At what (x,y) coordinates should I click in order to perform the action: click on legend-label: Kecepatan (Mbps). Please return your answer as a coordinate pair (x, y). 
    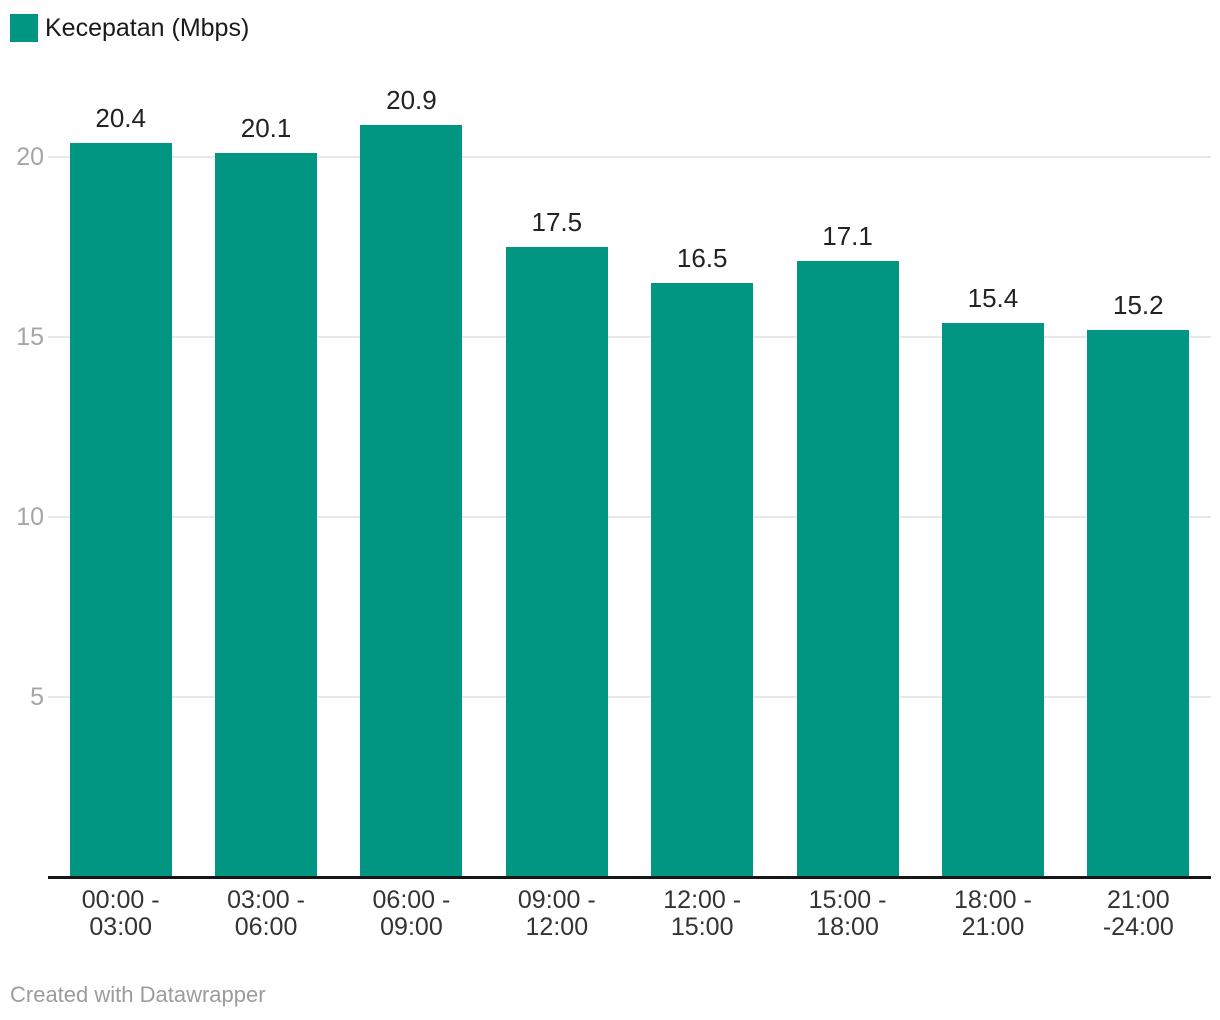
    Looking at the image, I should click on (147, 28).